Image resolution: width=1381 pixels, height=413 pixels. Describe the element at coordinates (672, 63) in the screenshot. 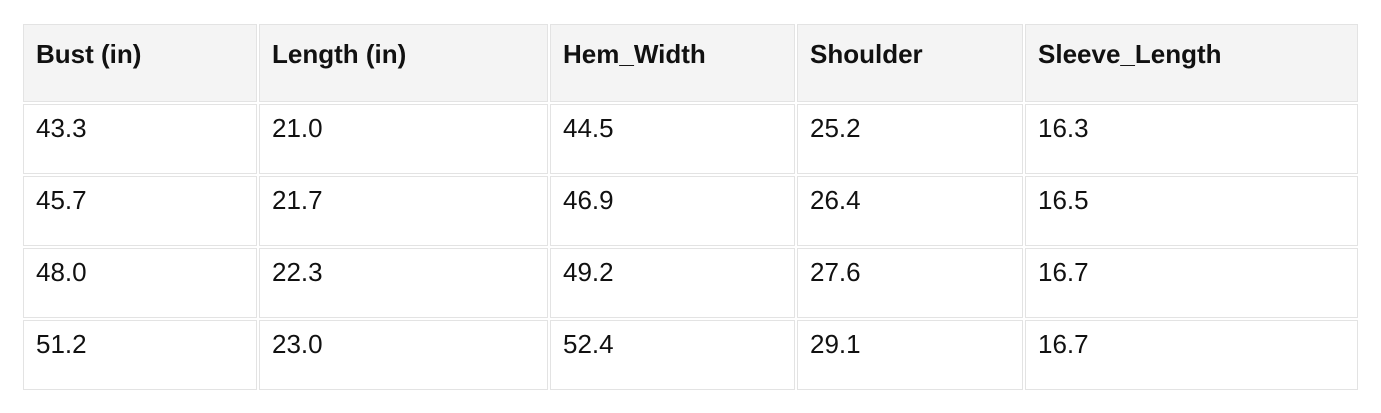

I see `header-cell-hem-width: Hem_Width` at that location.